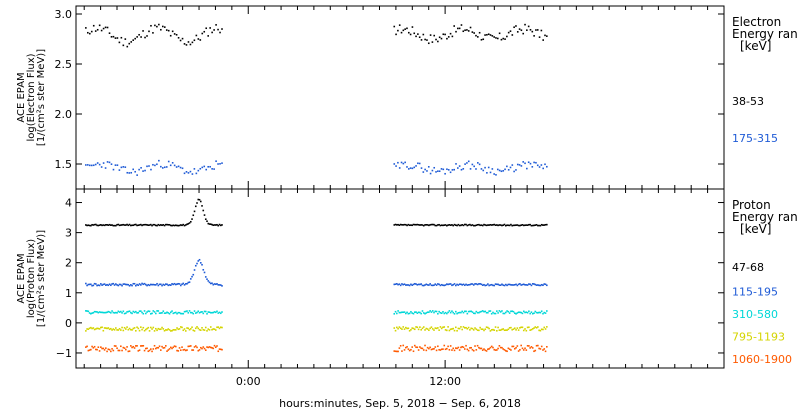 Image resolution: width=800 pixels, height=410 pixels. I want to click on proton-ytick-label: 0, so click(68, 323).